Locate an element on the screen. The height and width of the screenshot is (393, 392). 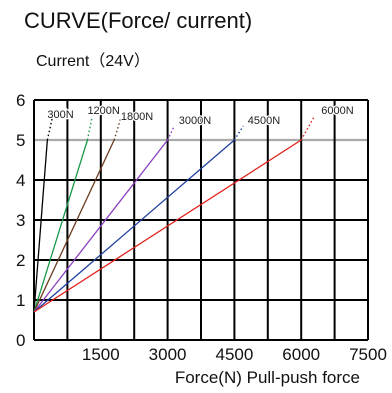
series-dotted-4500N is located at coordinates (238, 133).